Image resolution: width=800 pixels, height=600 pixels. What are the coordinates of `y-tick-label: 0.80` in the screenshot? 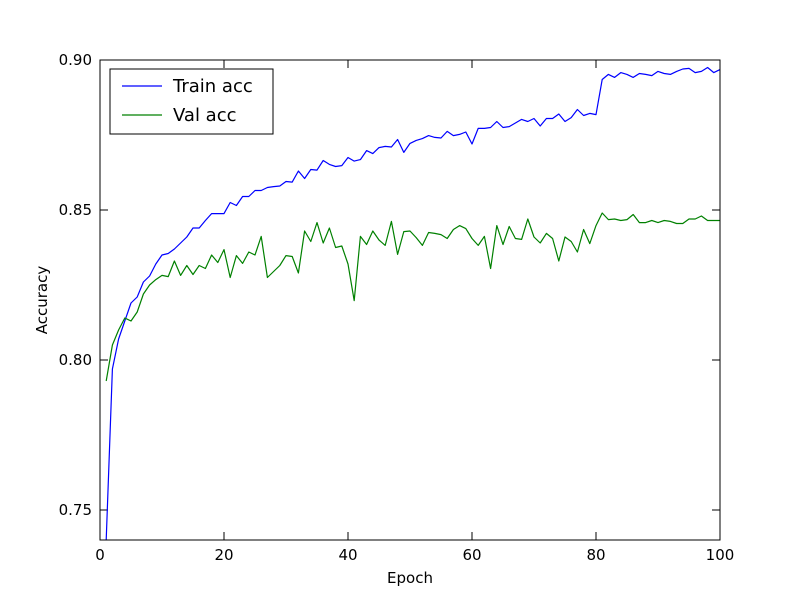 It's located at (75, 360).